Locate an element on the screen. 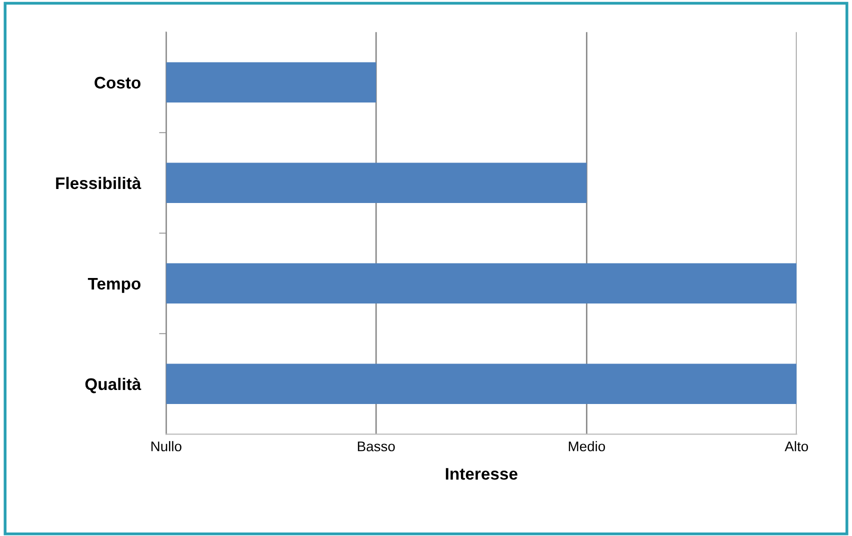  ref-line-label: Nullo is located at coordinates (166, 446).